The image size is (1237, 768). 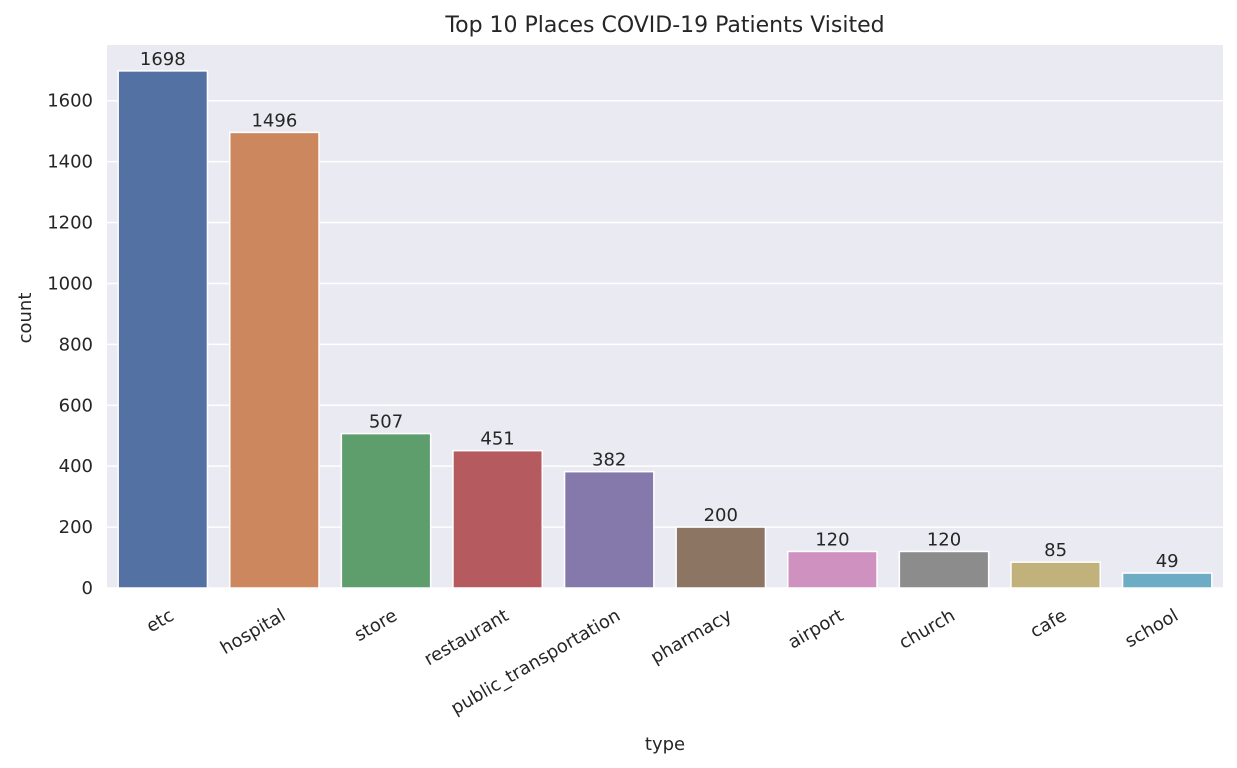 I want to click on x-tick-label: airport, so click(x=815, y=629).